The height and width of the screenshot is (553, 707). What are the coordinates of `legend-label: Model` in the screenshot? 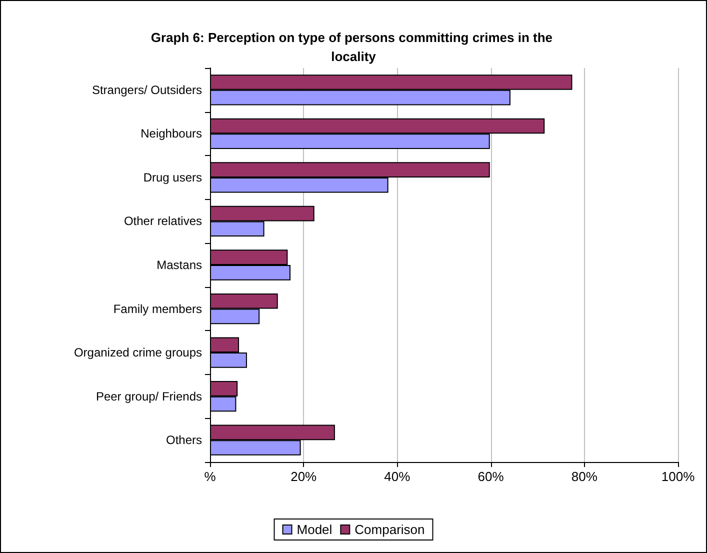 It's located at (314, 529).